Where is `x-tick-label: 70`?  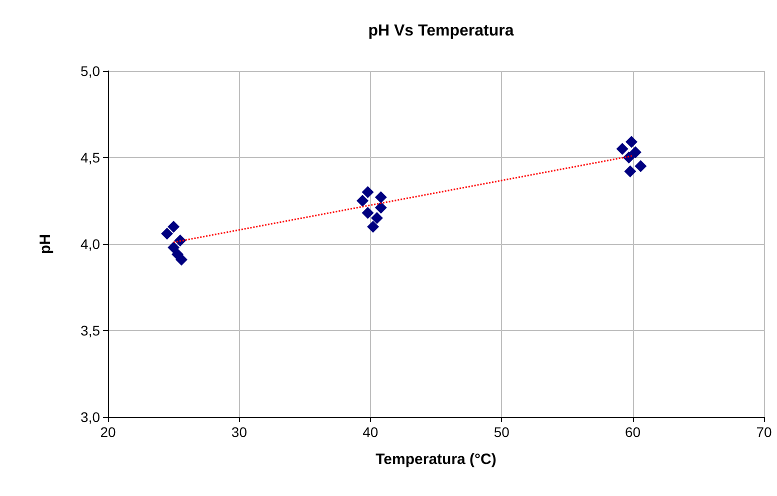 x-tick-label: 70 is located at coordinates (764, 432).